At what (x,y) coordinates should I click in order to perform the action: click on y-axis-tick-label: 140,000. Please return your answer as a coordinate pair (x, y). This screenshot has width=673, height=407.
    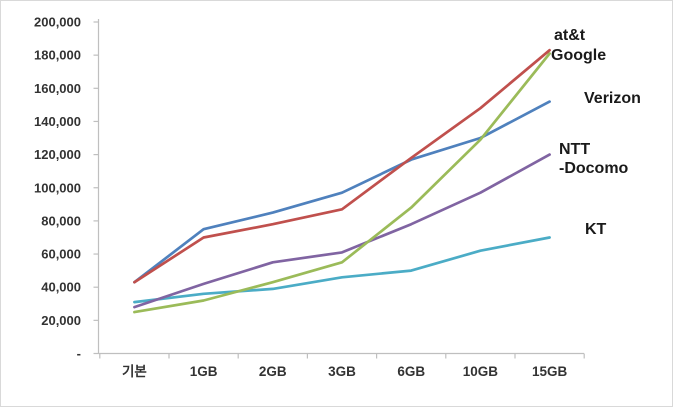
    Looking at the image, I should click on (57, 121).